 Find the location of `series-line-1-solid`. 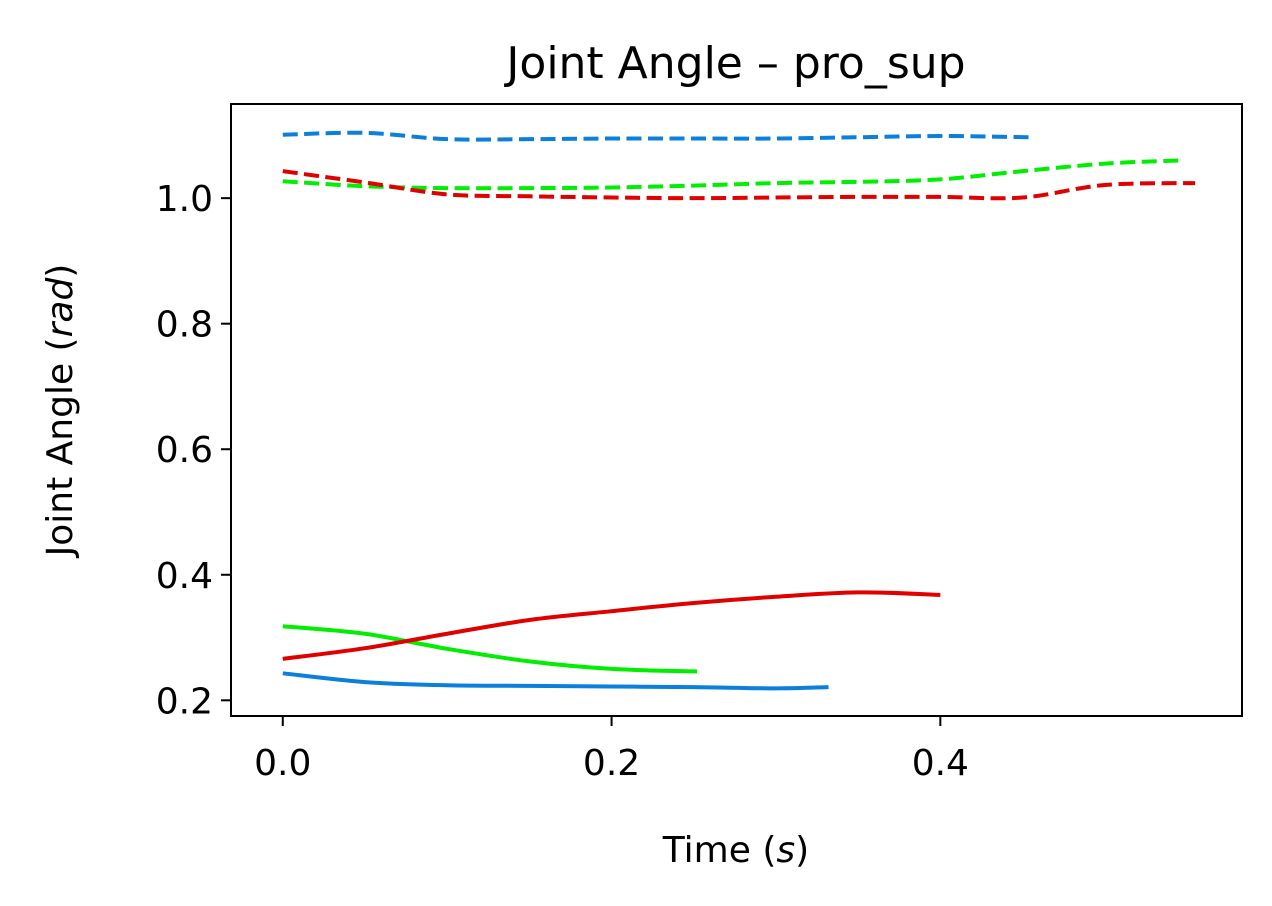

series-line-1-solid is located at coordinates (555, 681).